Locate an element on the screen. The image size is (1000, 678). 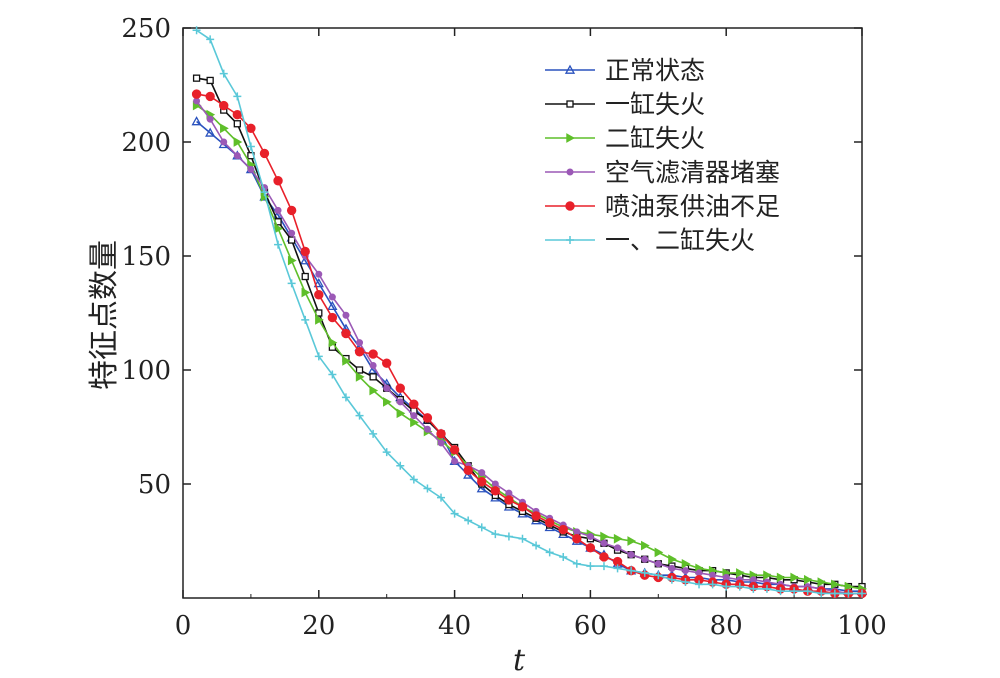
legend-item: 正常状态 is located at coordinates (625, 70).